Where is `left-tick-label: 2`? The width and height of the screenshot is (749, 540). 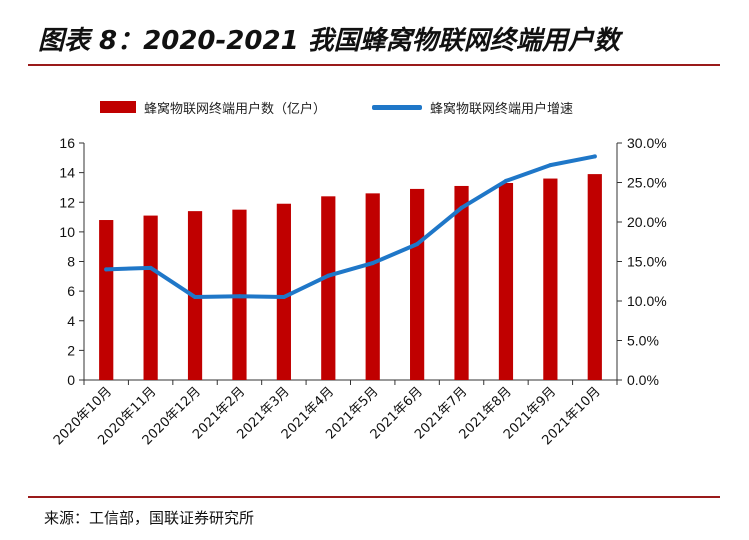 left-tick-label: 2 is located at coordinates (71, 350).